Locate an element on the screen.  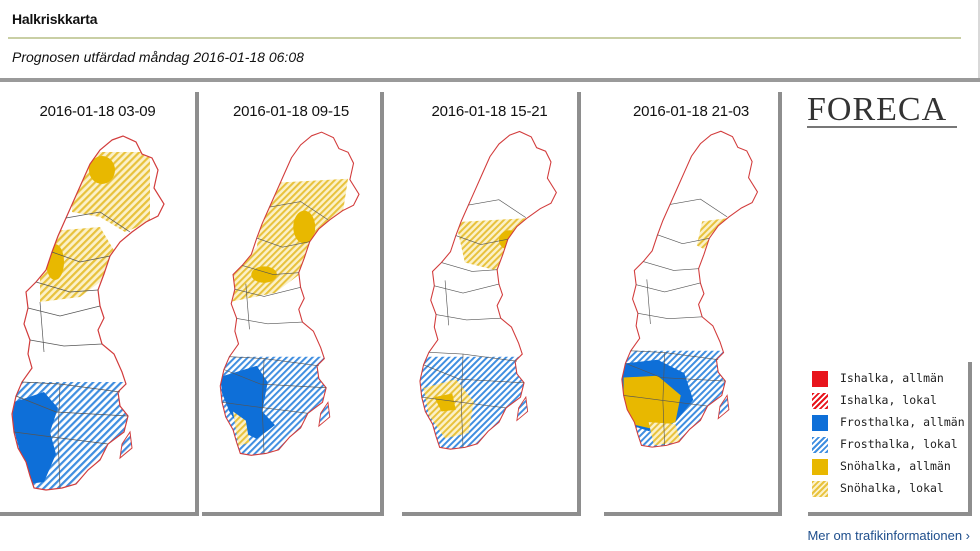
panel-time-label: 2016-01-18 03-09 is located at coordinates (97, 111).